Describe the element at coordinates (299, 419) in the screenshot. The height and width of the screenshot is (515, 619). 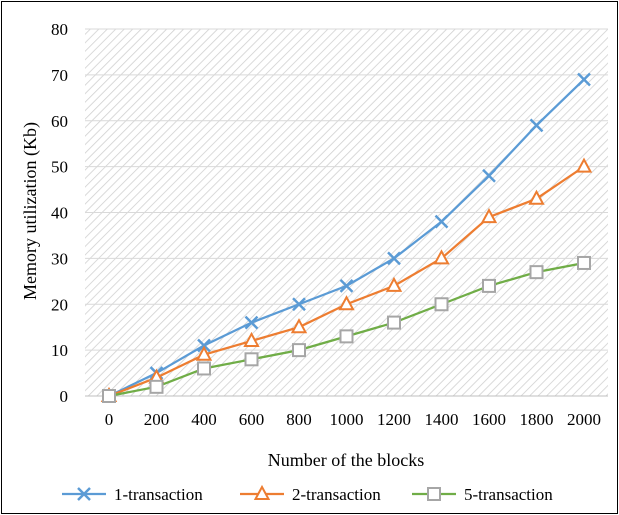
I see `x-tick-label: 800` at that location.